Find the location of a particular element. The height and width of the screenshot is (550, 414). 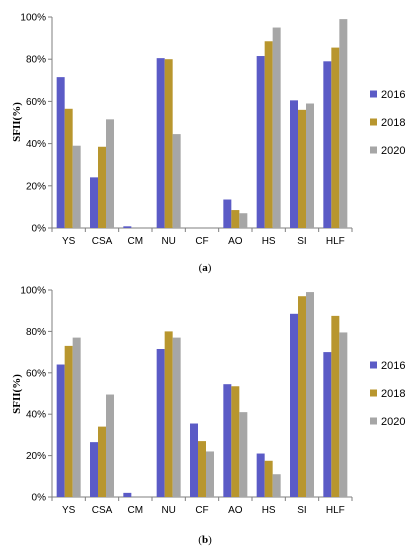

bar-2018-ao is located at coordinates (235, 219).